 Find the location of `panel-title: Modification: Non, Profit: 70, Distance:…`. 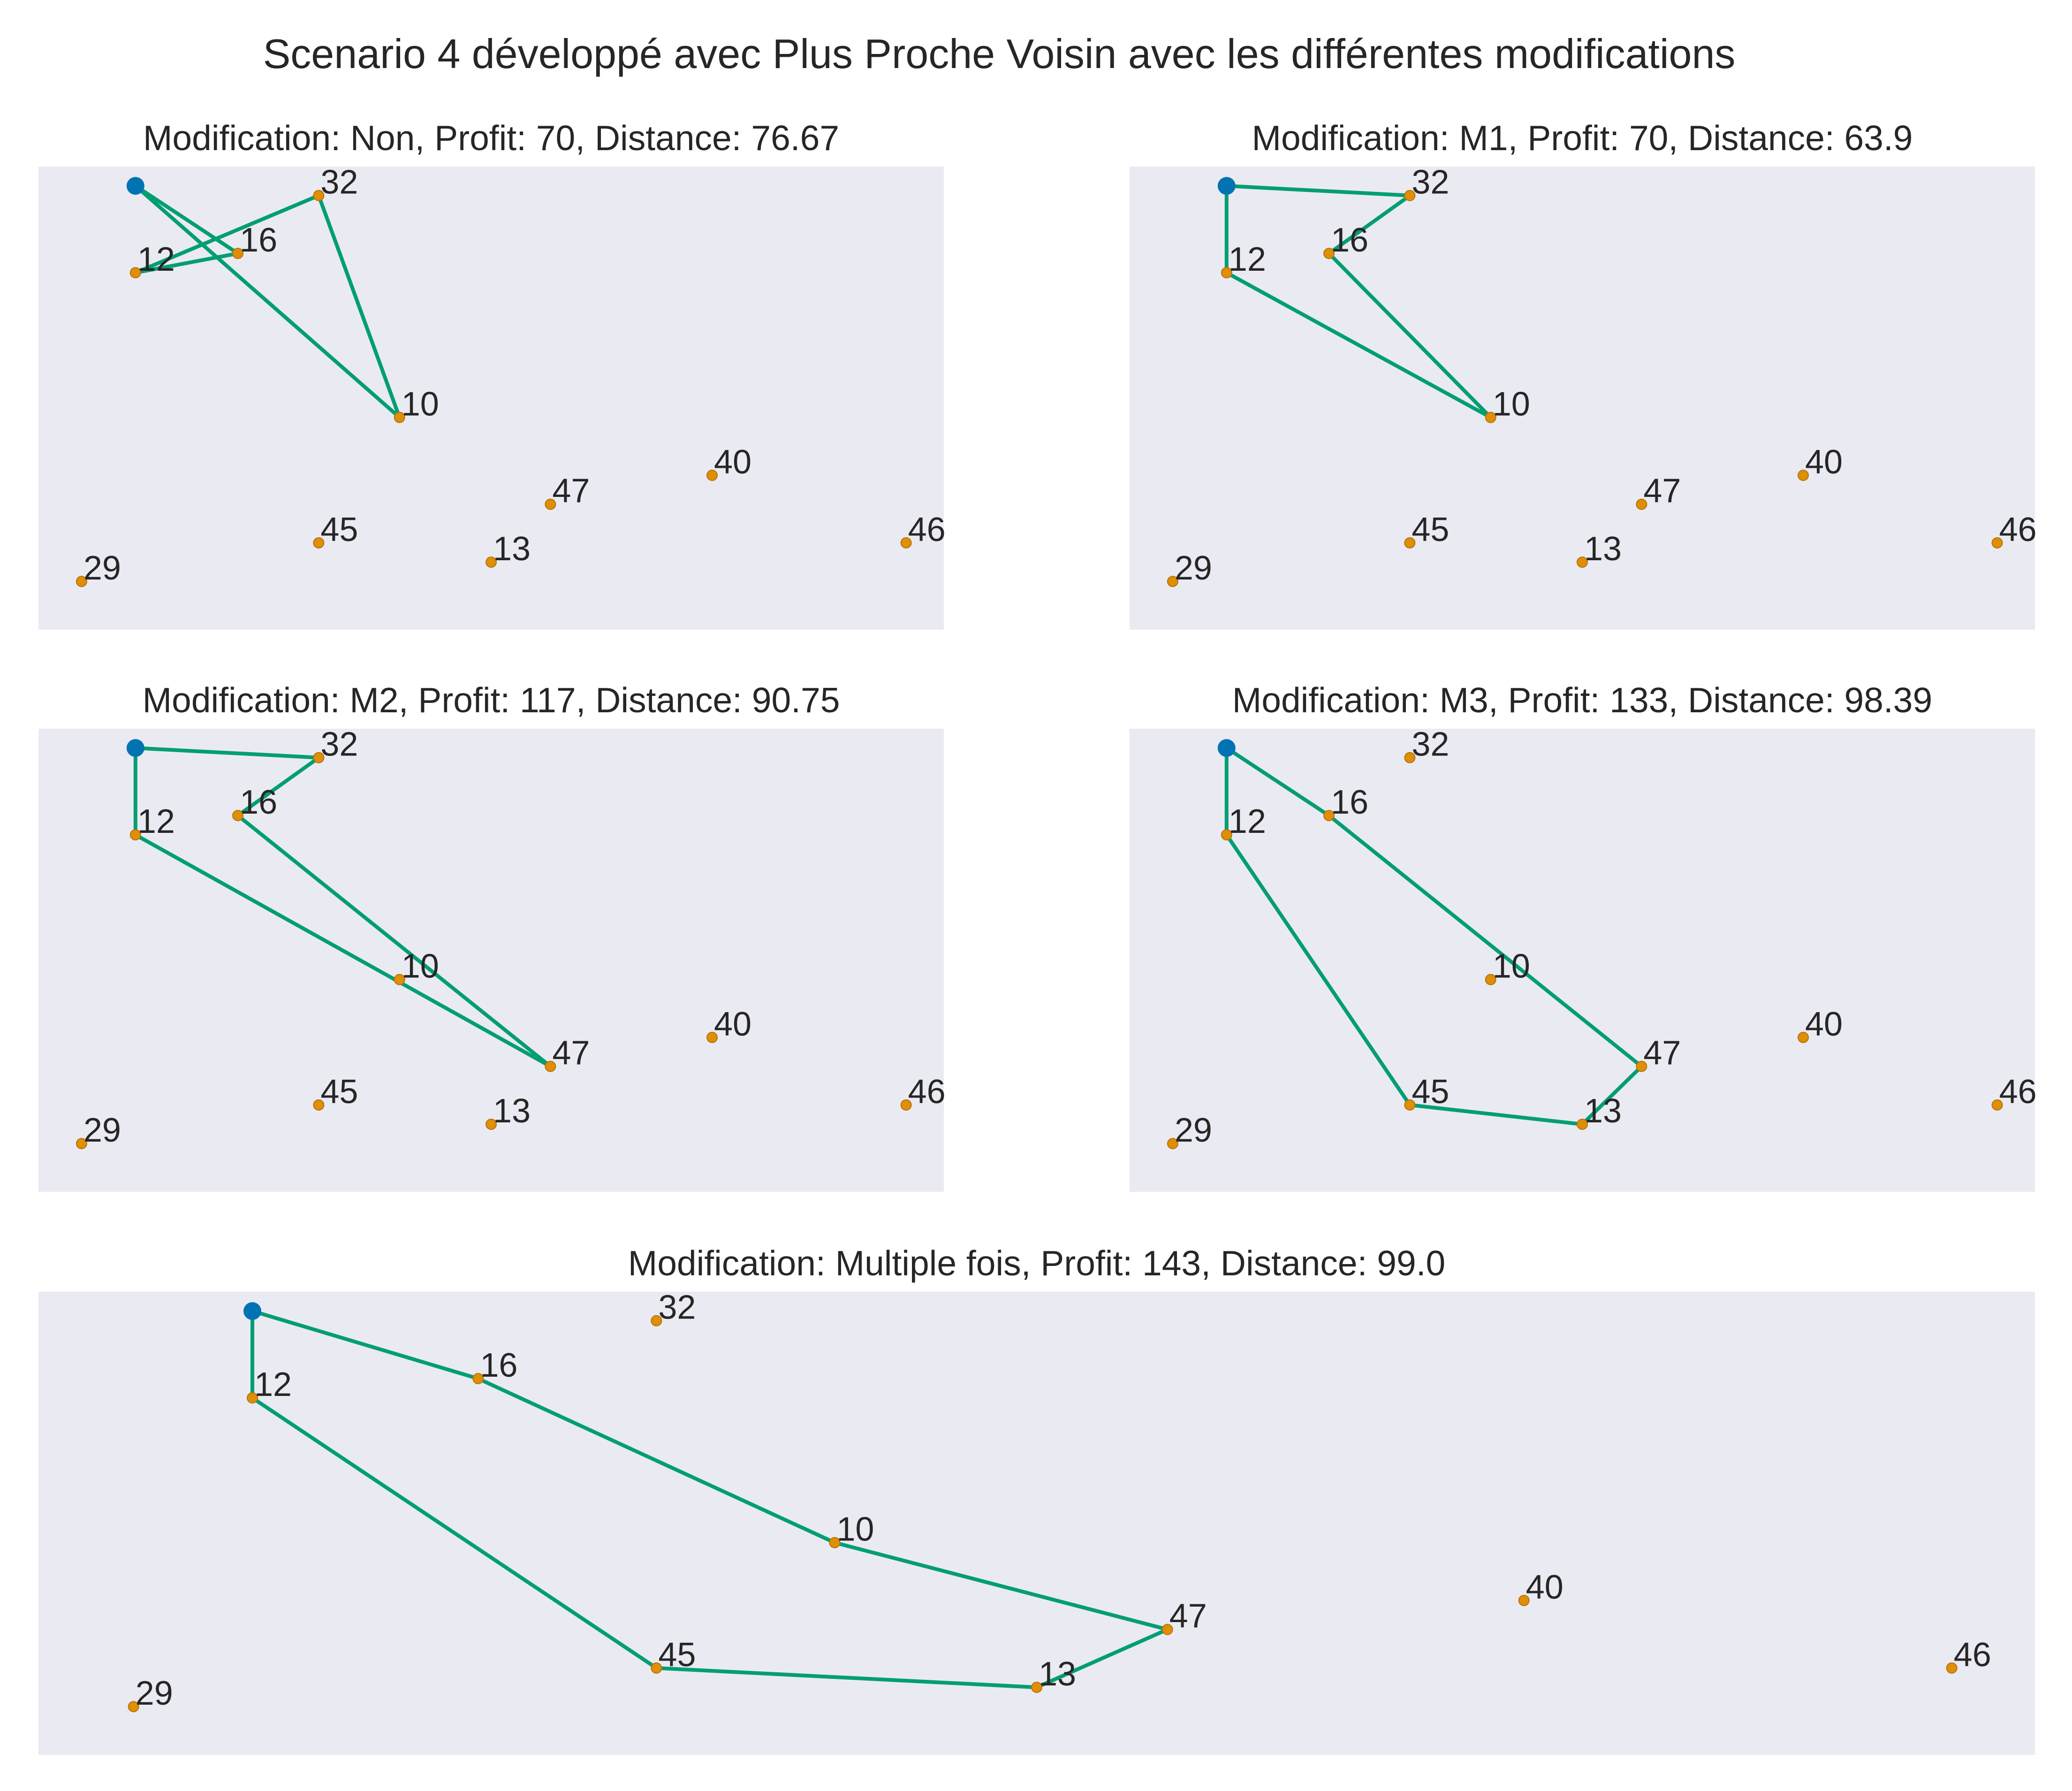

panel-title: Modification: Non, Profit: 70, Distance:… is located at coordinates (491, 138).